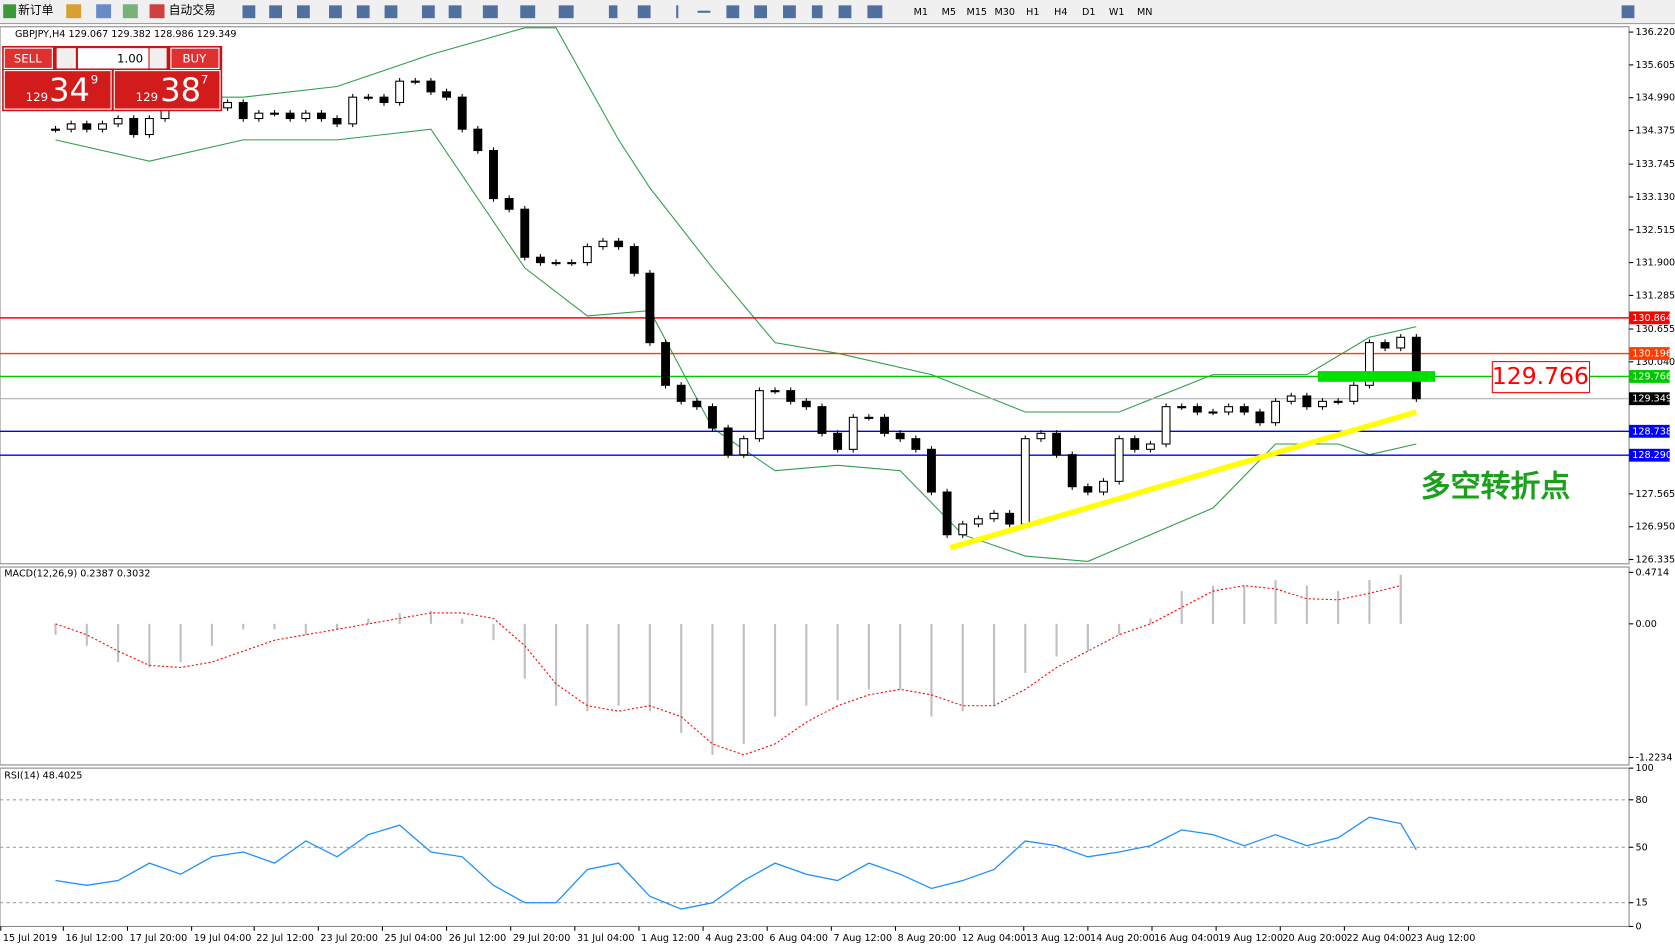 The height and width of the screenshot is (950, 1675). Describe the element at coordinates (728, 670) in the screenshot. I see `macd-signal` at that location.